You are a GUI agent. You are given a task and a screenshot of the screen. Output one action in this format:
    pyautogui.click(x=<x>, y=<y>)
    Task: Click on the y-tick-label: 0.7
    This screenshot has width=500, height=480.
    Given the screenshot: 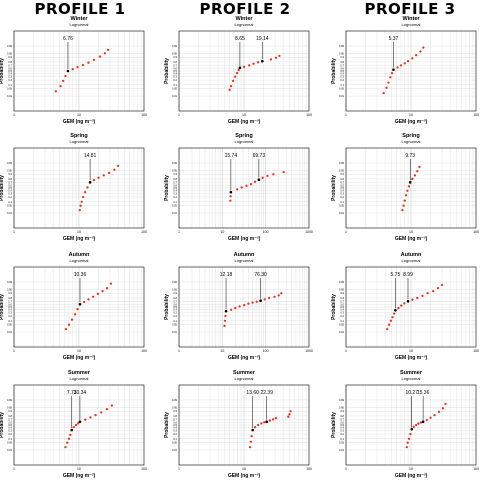 What is the action you would take?
    pyautogui.click(x=10, y=419)
    